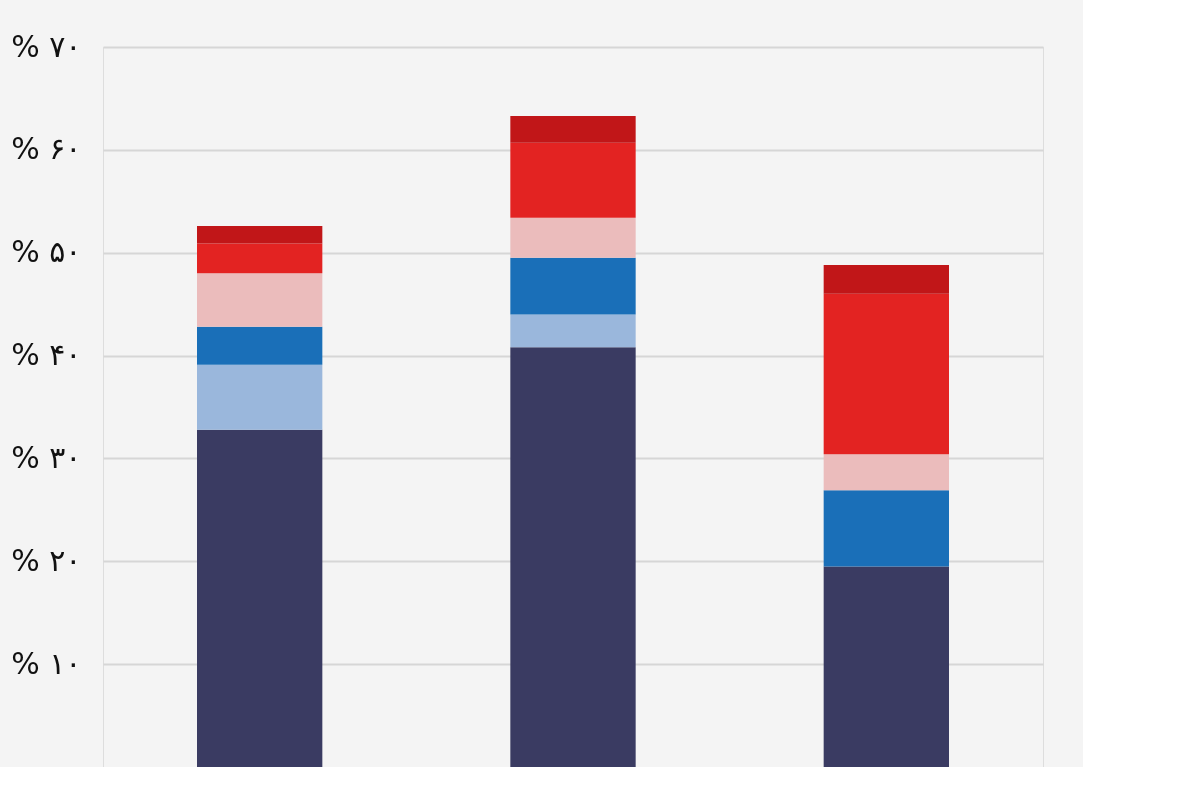 The image size is (1200, 800). I want to click on y-tick-label: % ۷۰, so click(46, 46).